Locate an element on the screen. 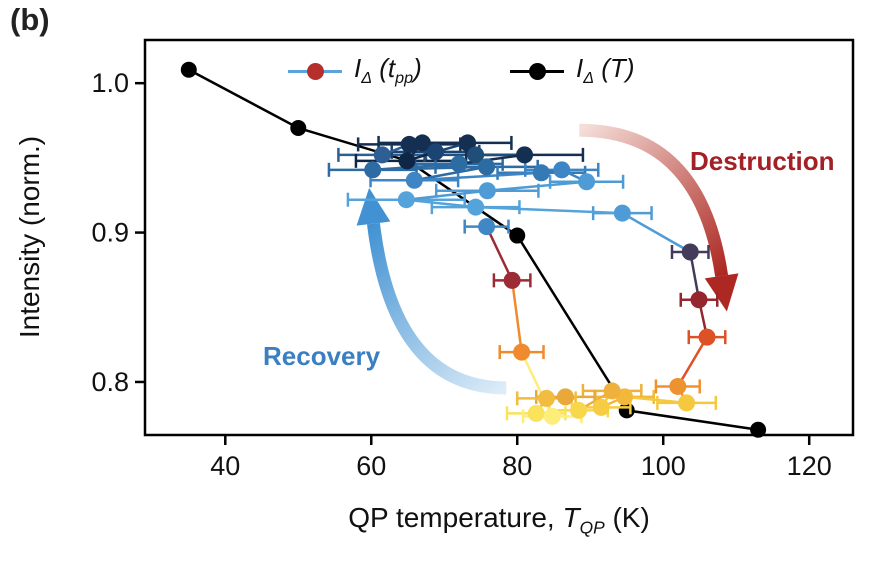 The image size is (888, 562). y-tick-label: 0.9 is located at coordinates (110, 233).